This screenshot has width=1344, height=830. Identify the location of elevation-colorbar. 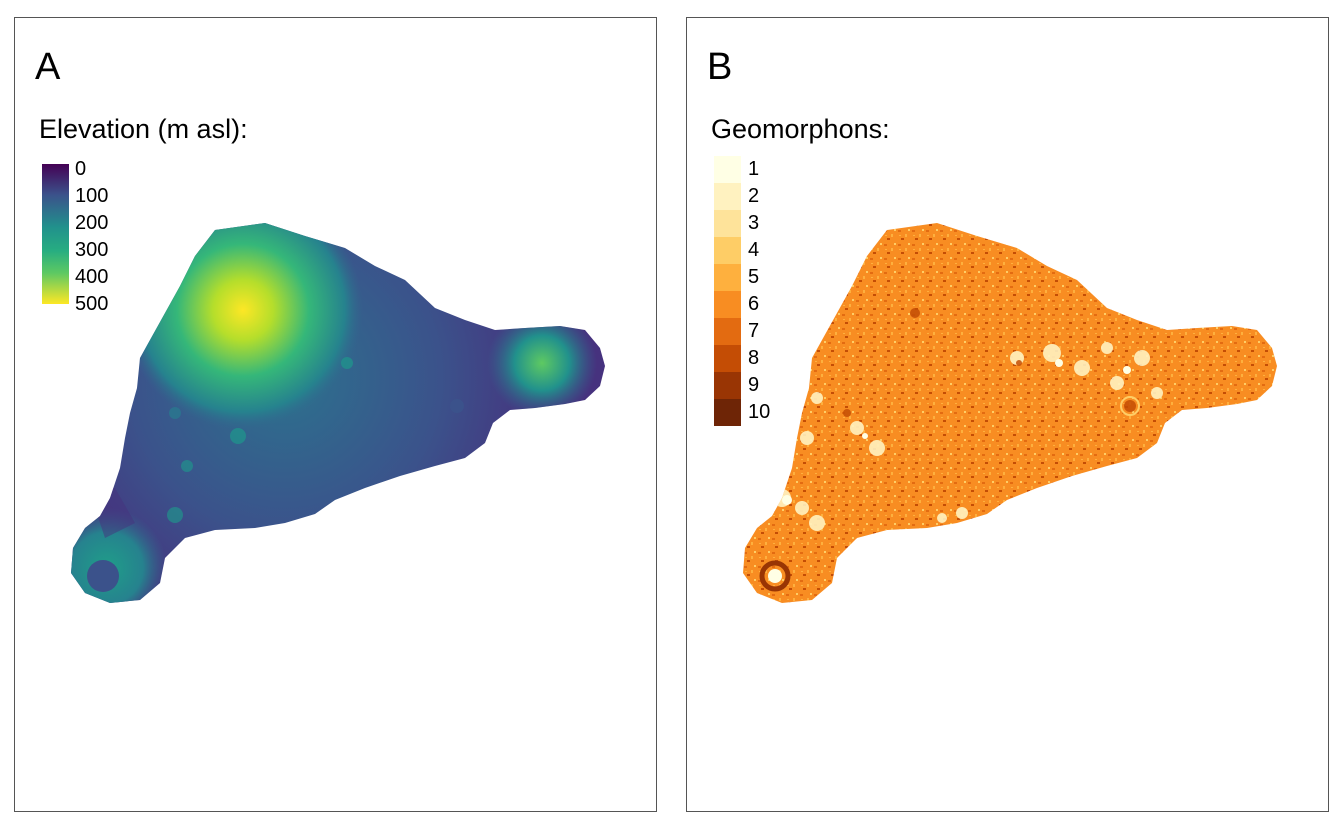
(55, 234).